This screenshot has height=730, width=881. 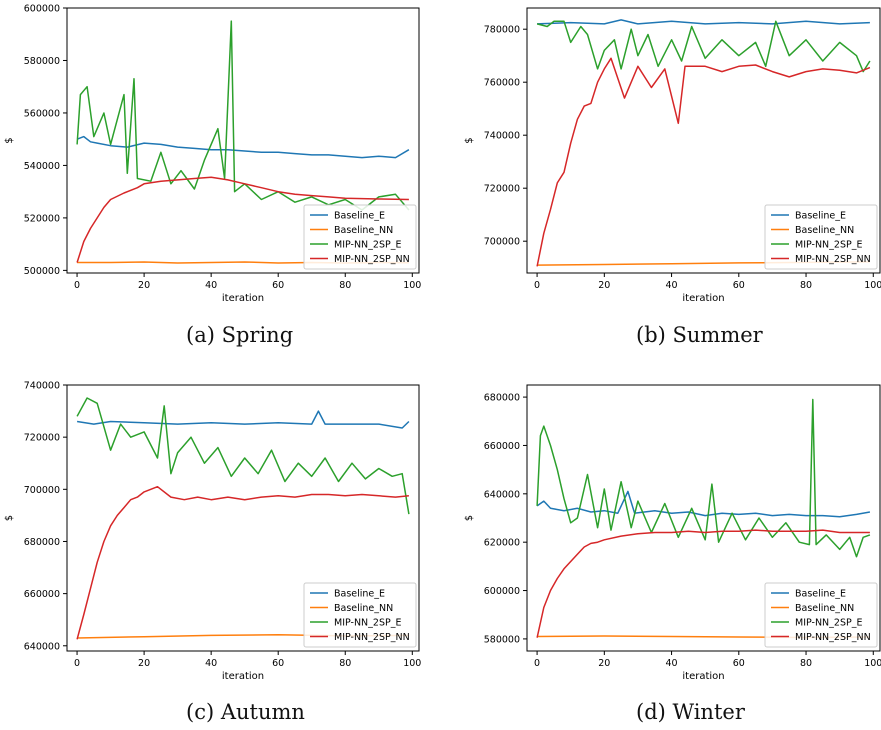 I want to click on y-tick-label: 520000, so click(x=42, y=218).